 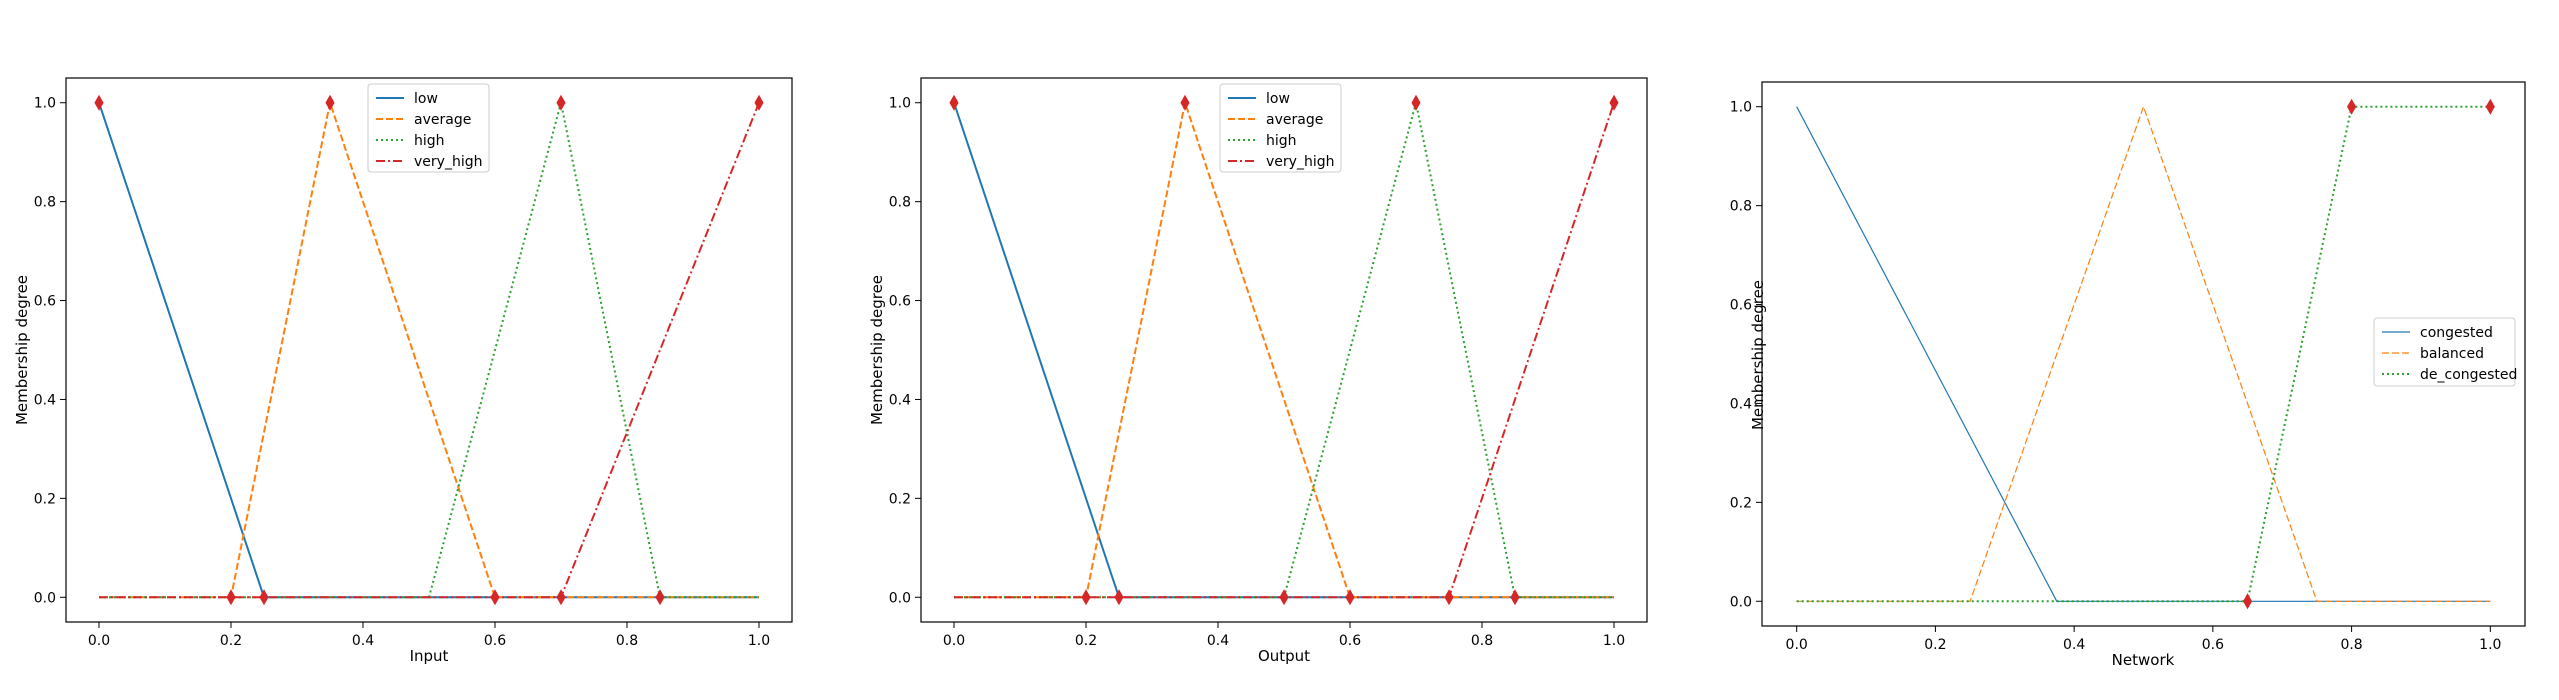 I want to click on legend-label-balanced: balanced, so click(x=2452, y=354).